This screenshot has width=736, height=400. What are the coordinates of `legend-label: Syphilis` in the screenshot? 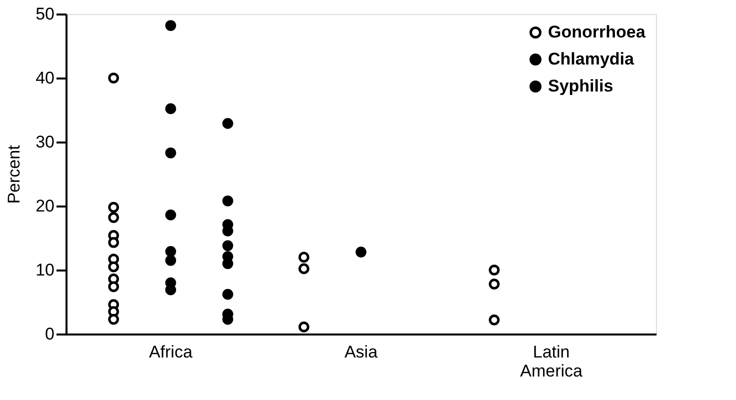 It's located at (581, 86).